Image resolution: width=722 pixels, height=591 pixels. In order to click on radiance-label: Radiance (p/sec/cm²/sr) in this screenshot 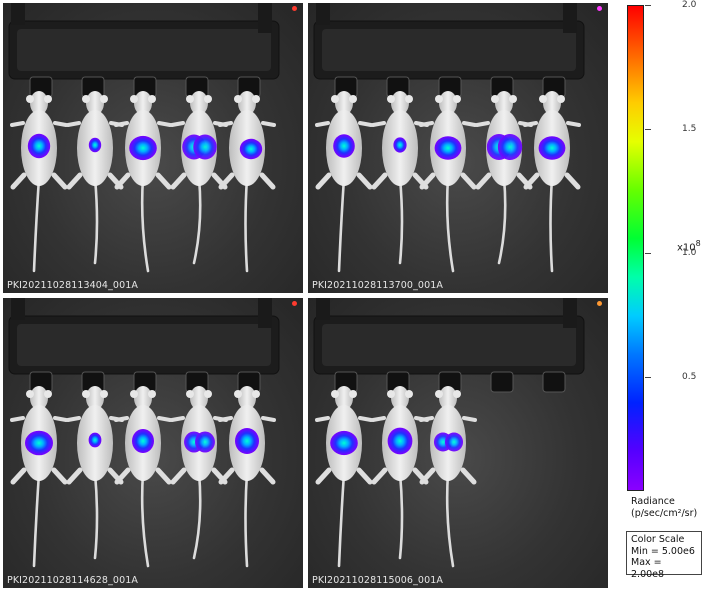, I will do `click(664, 508)`.